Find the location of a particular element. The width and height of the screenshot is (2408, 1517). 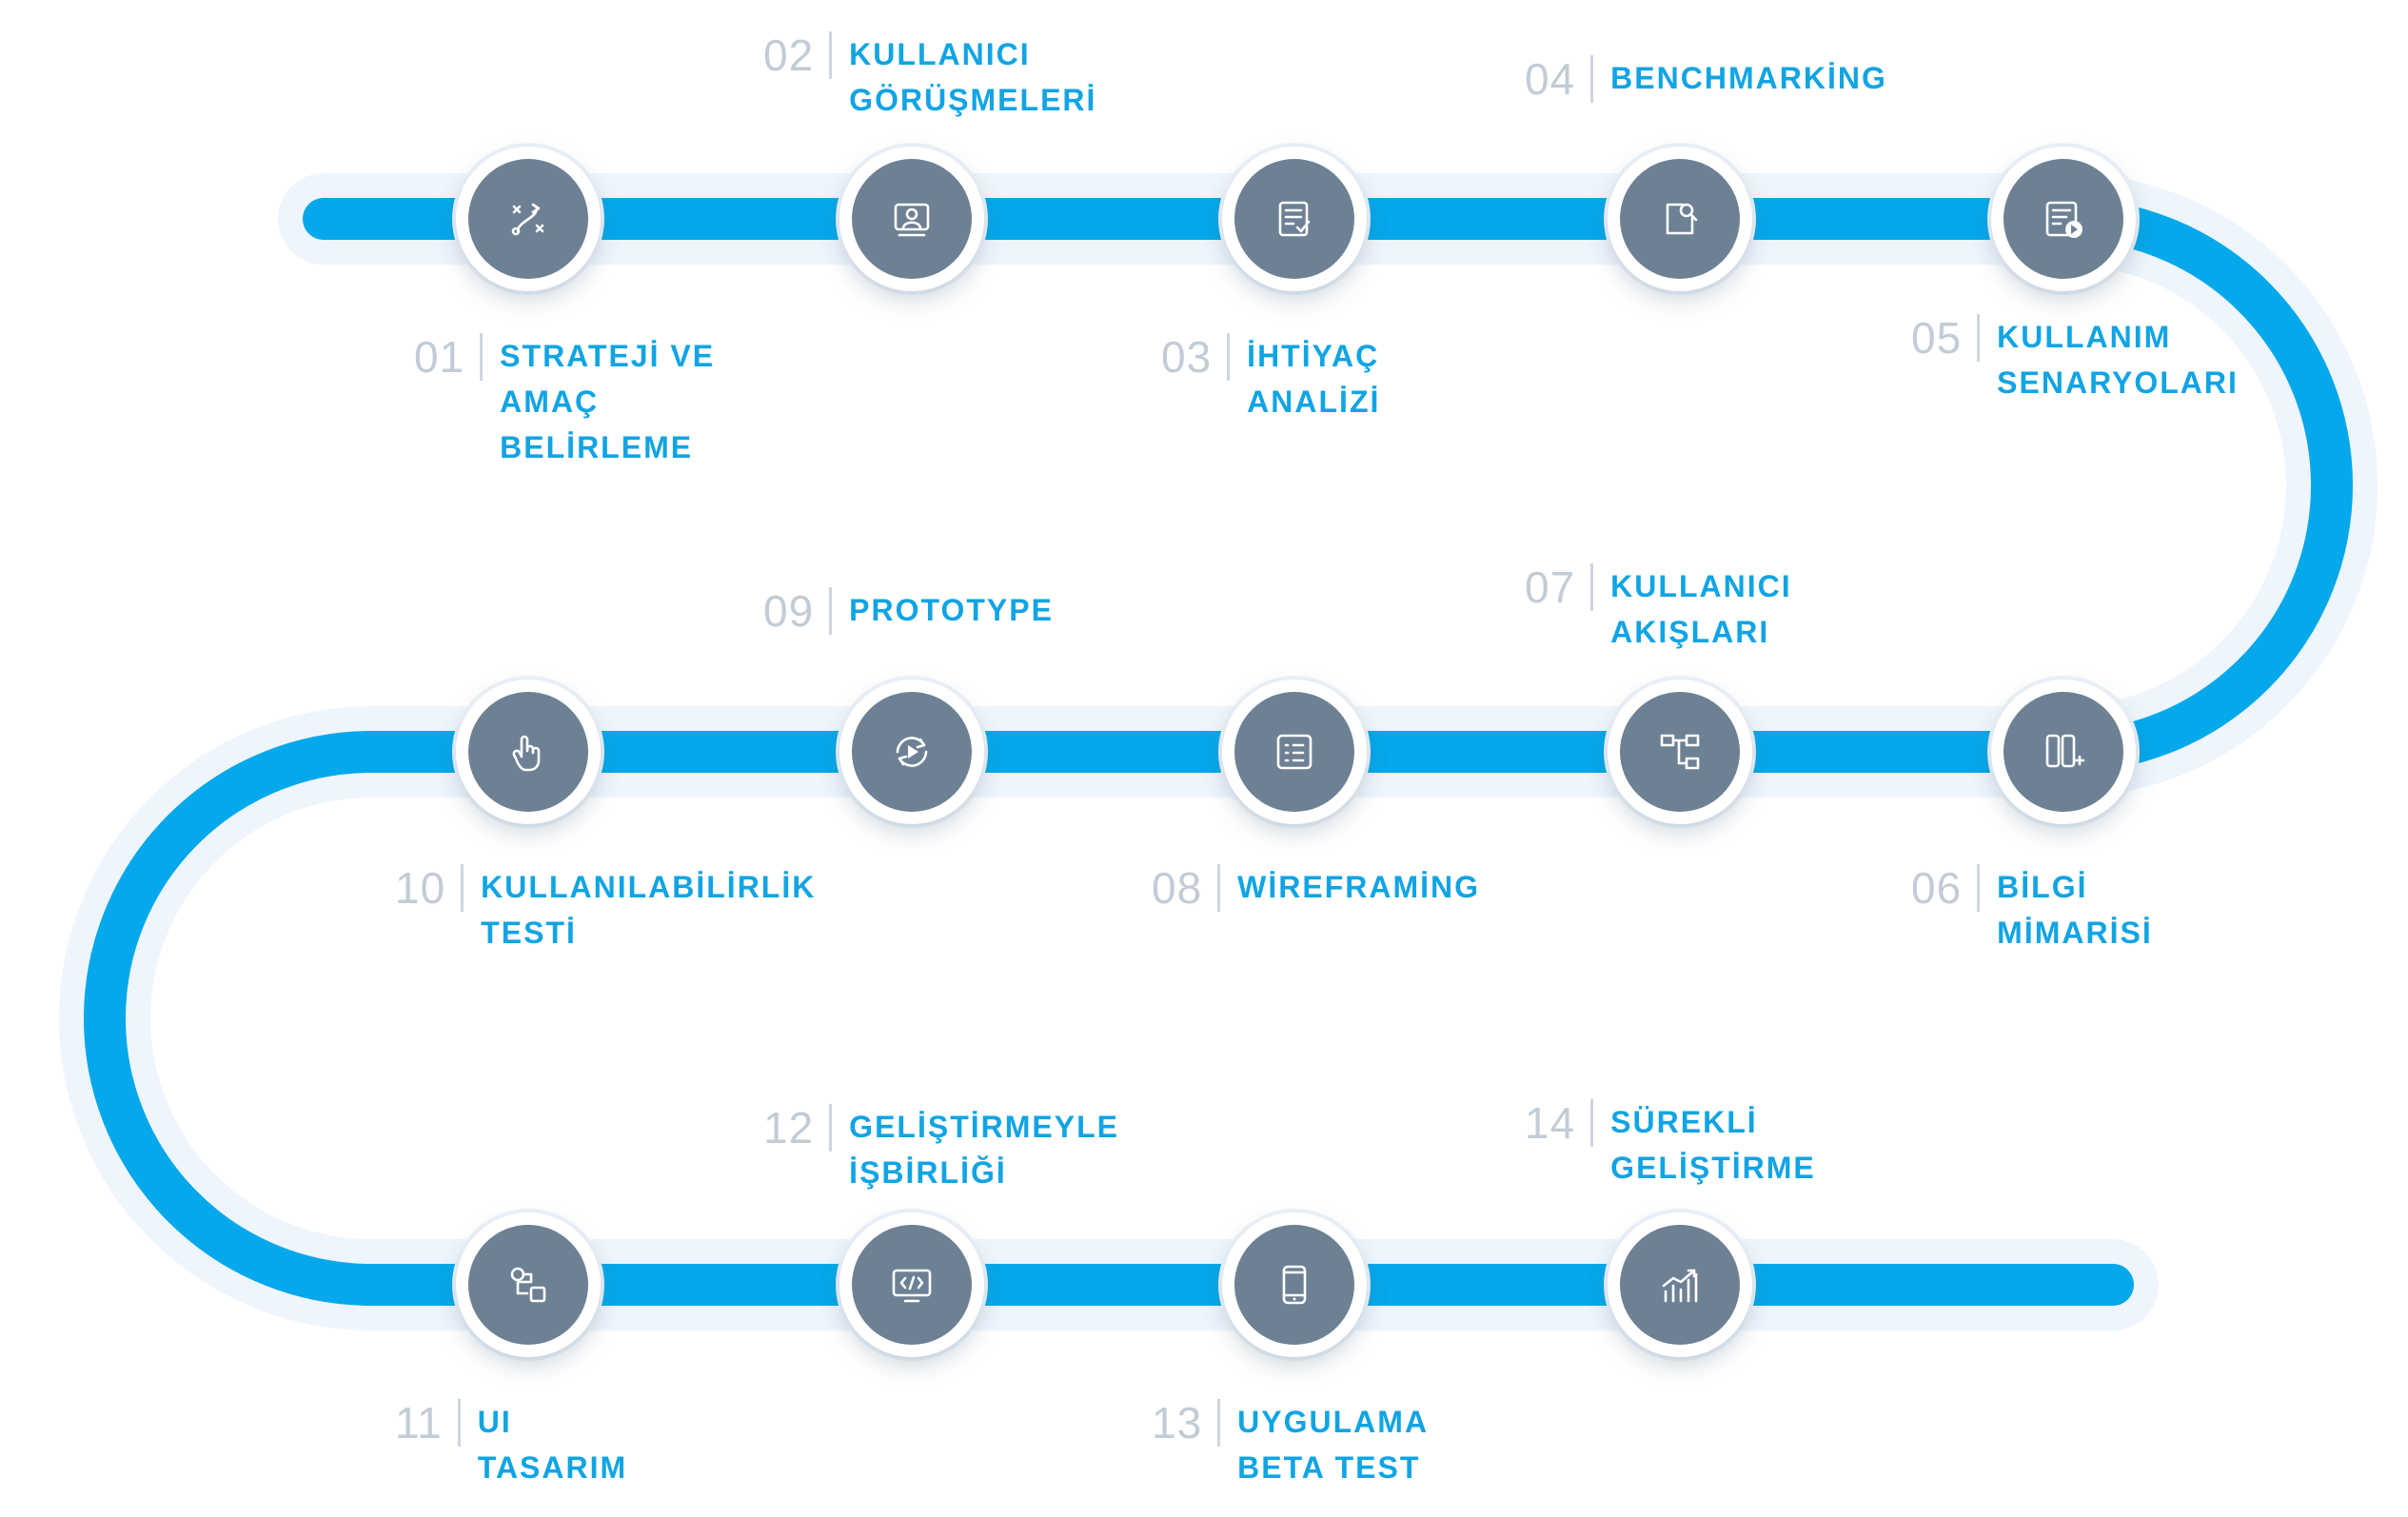

step-number: 07 is located at coordinates (1550, 587).